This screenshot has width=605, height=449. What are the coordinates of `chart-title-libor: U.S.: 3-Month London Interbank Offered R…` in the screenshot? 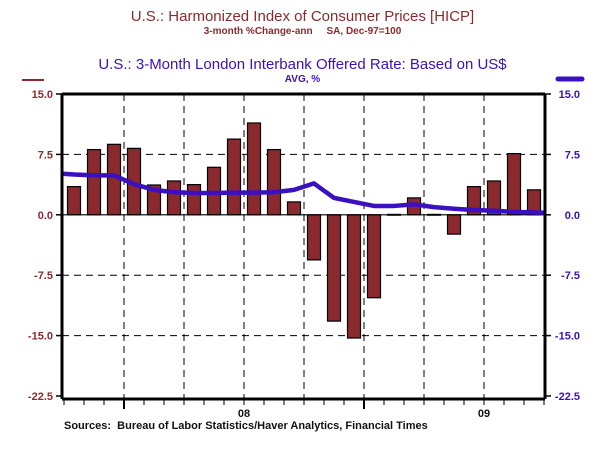 It's located at (302, 64).